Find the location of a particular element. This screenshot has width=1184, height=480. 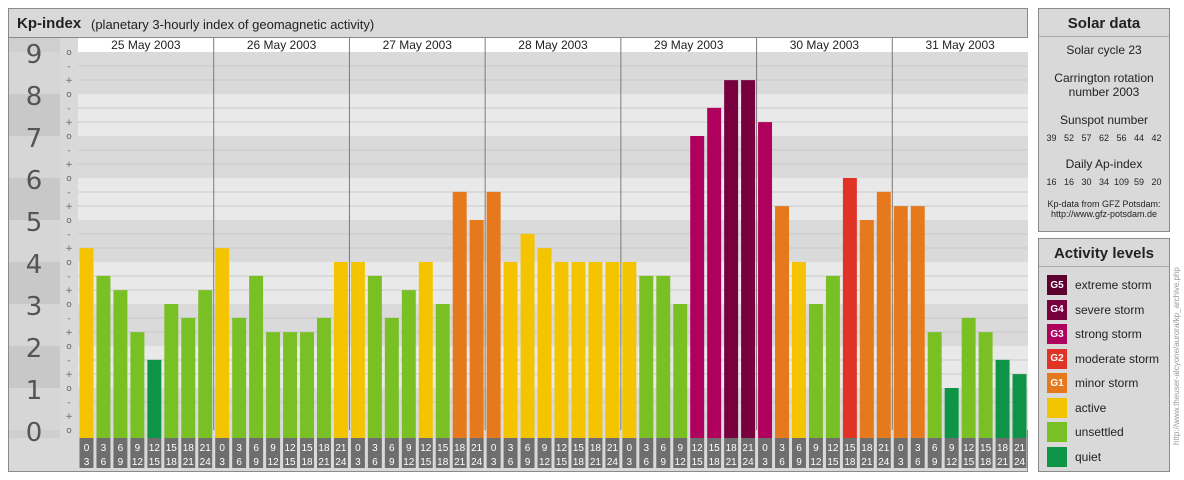

interval-start-label: 9 is located at coordinates (816, 448).